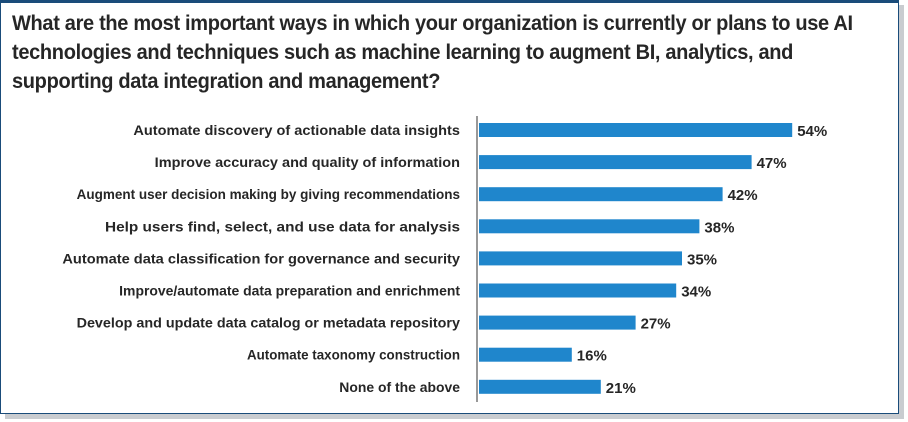 This screenshot has height=422, width=908. What do you see at coordinates (743, 195) in the screenshot?
I see `value-label: 42%` at bounding box center [743, 195].